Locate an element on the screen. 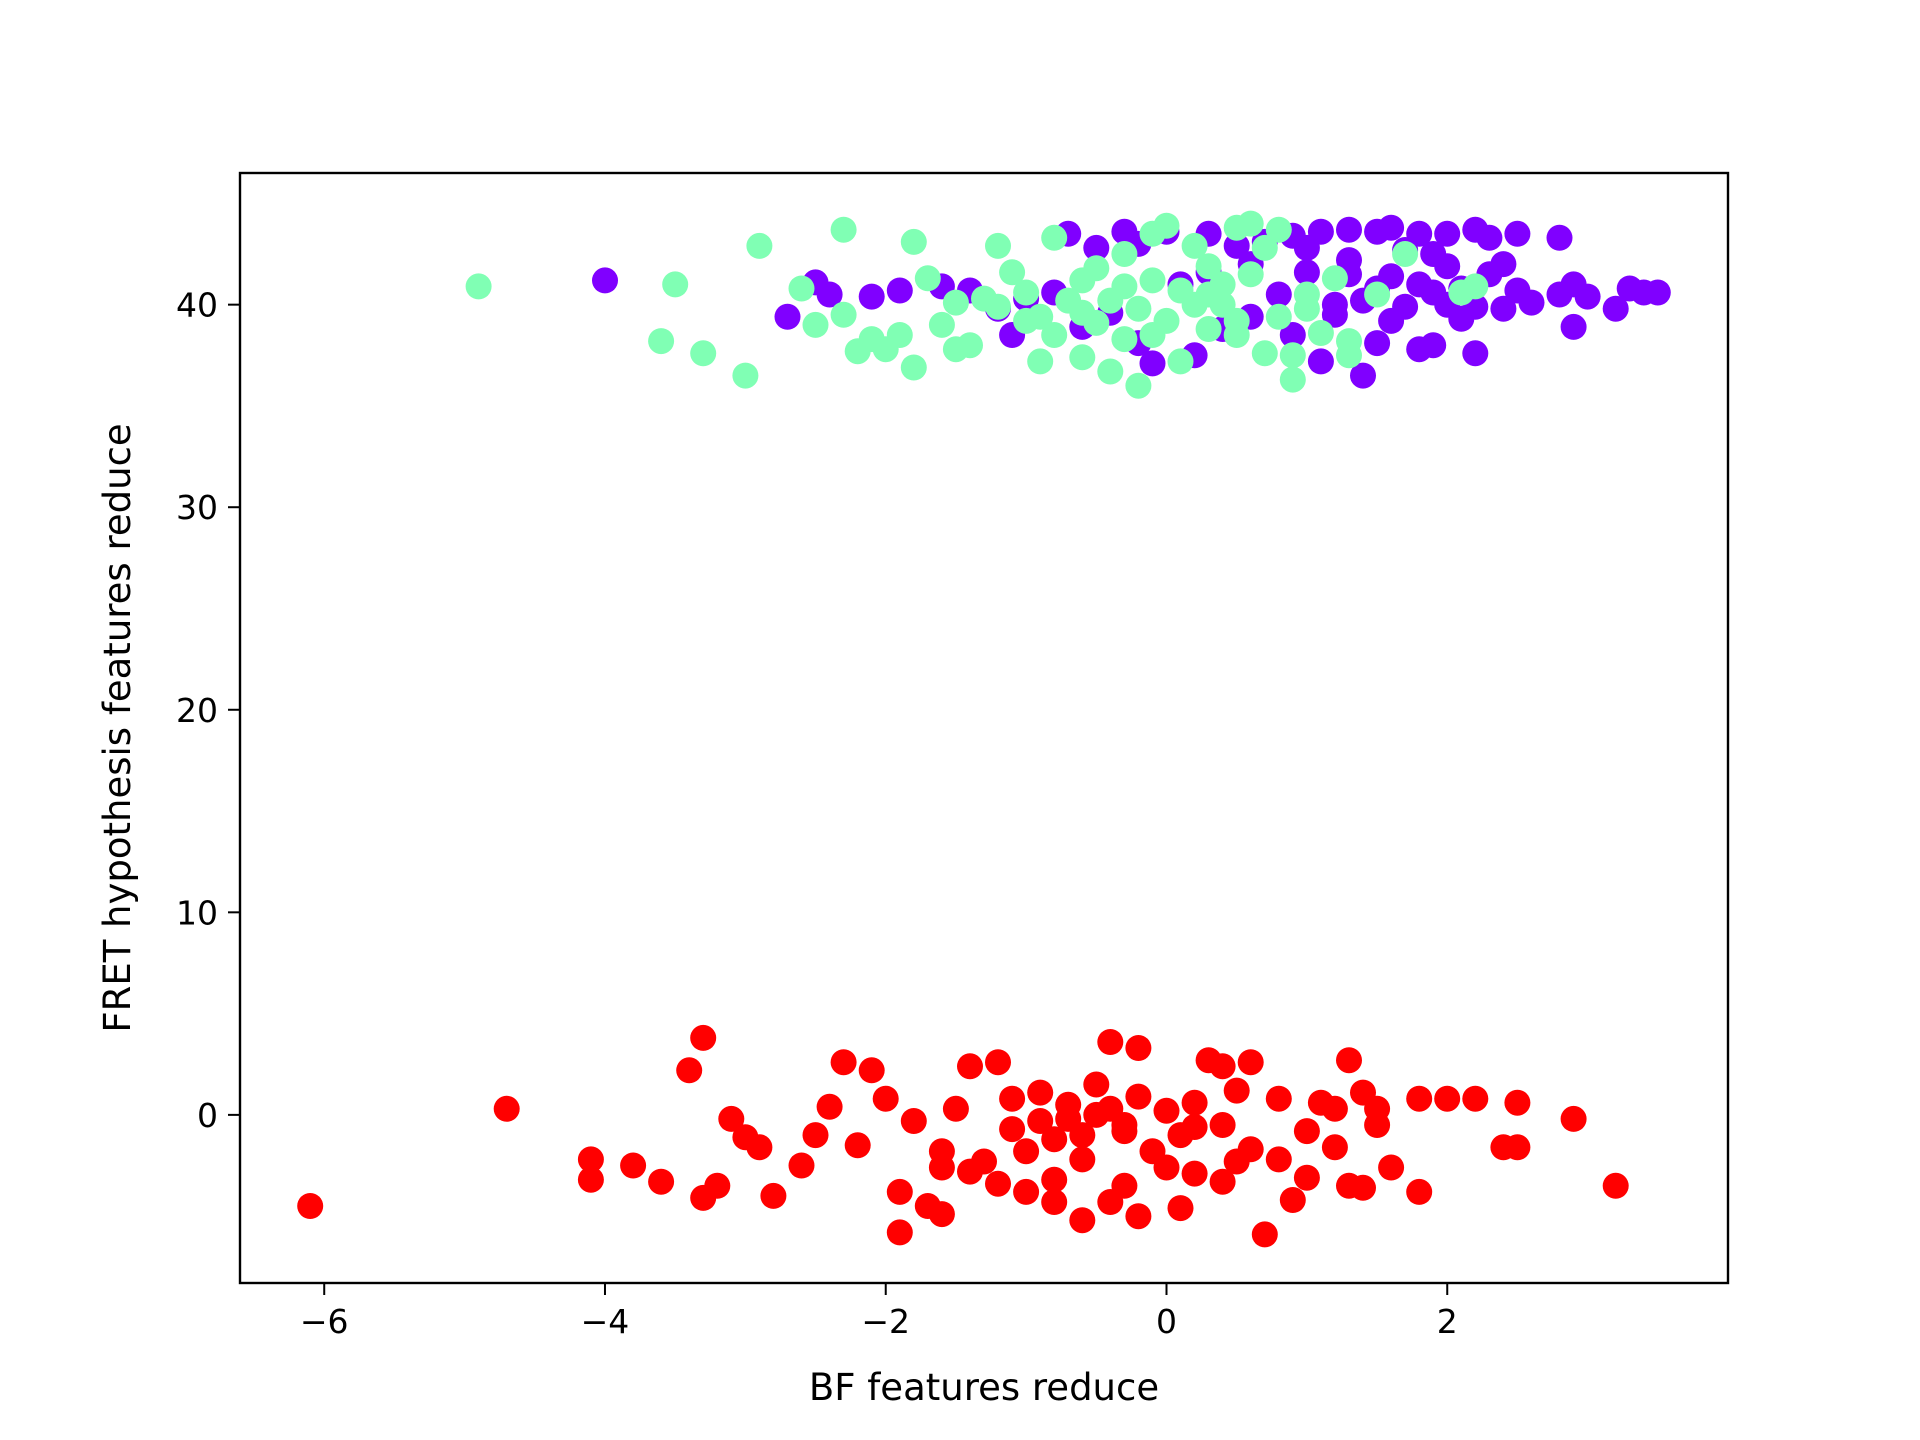 The width and height of the screenshot is (1920, 1440). y-tick-label: 10 is located at coordinates (197, 912).